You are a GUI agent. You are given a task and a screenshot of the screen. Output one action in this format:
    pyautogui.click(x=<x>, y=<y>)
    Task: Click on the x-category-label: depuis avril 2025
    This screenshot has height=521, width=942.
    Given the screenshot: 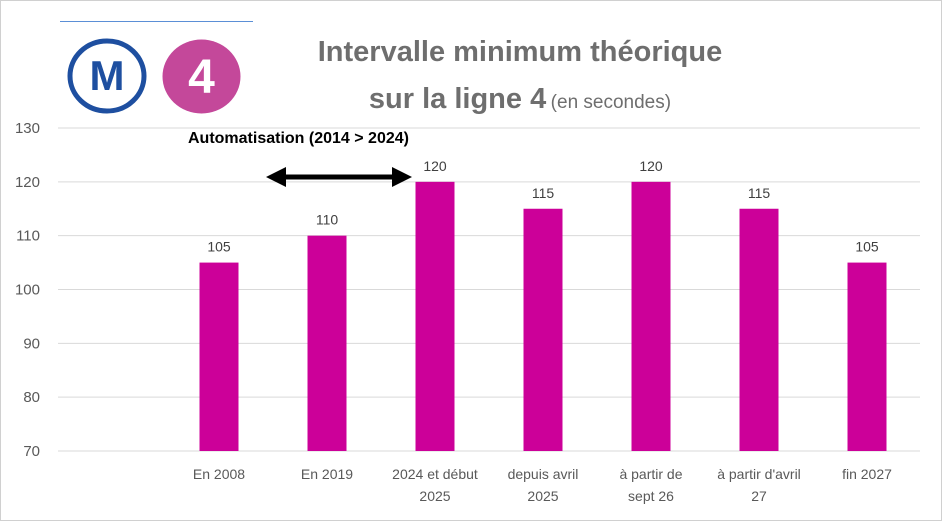 What is the action you would take?
    pyautogui.click(x=543, y=485)
    